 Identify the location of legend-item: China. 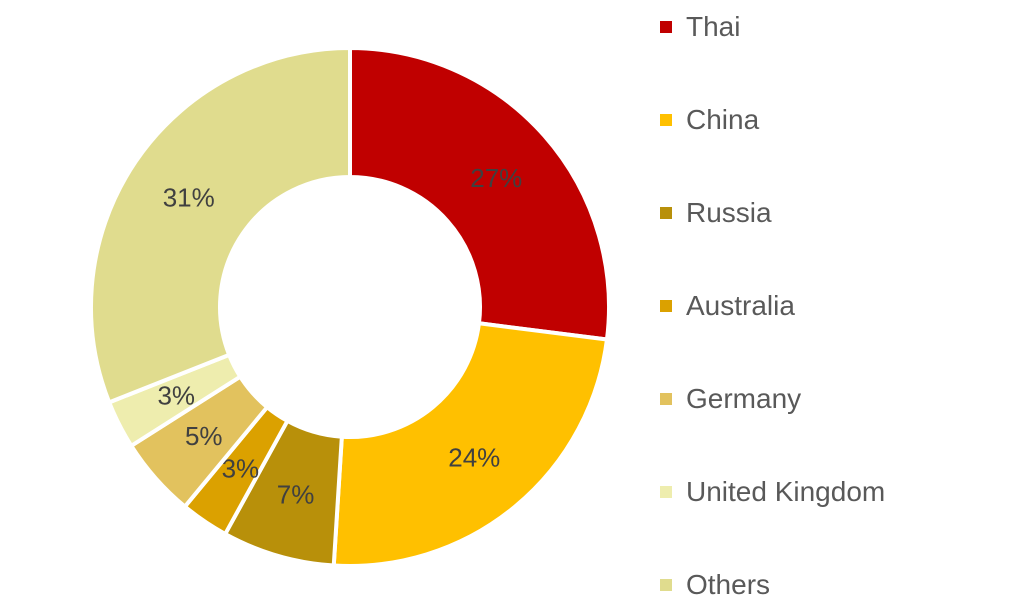
(709, 120).